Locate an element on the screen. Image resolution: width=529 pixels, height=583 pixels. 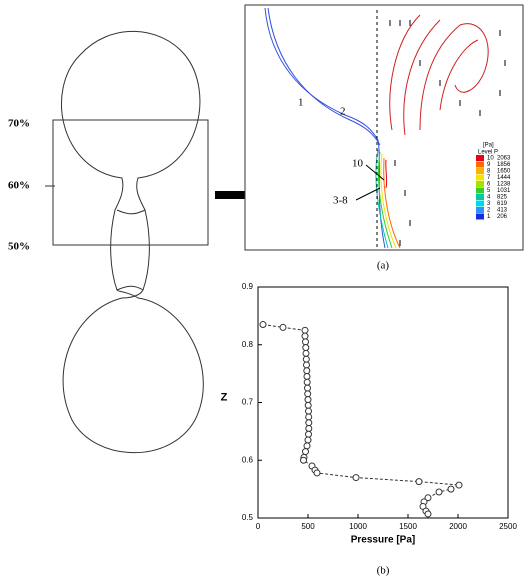
x-axis-label: Pressure [Pa] is located at coordinates (383, 540).